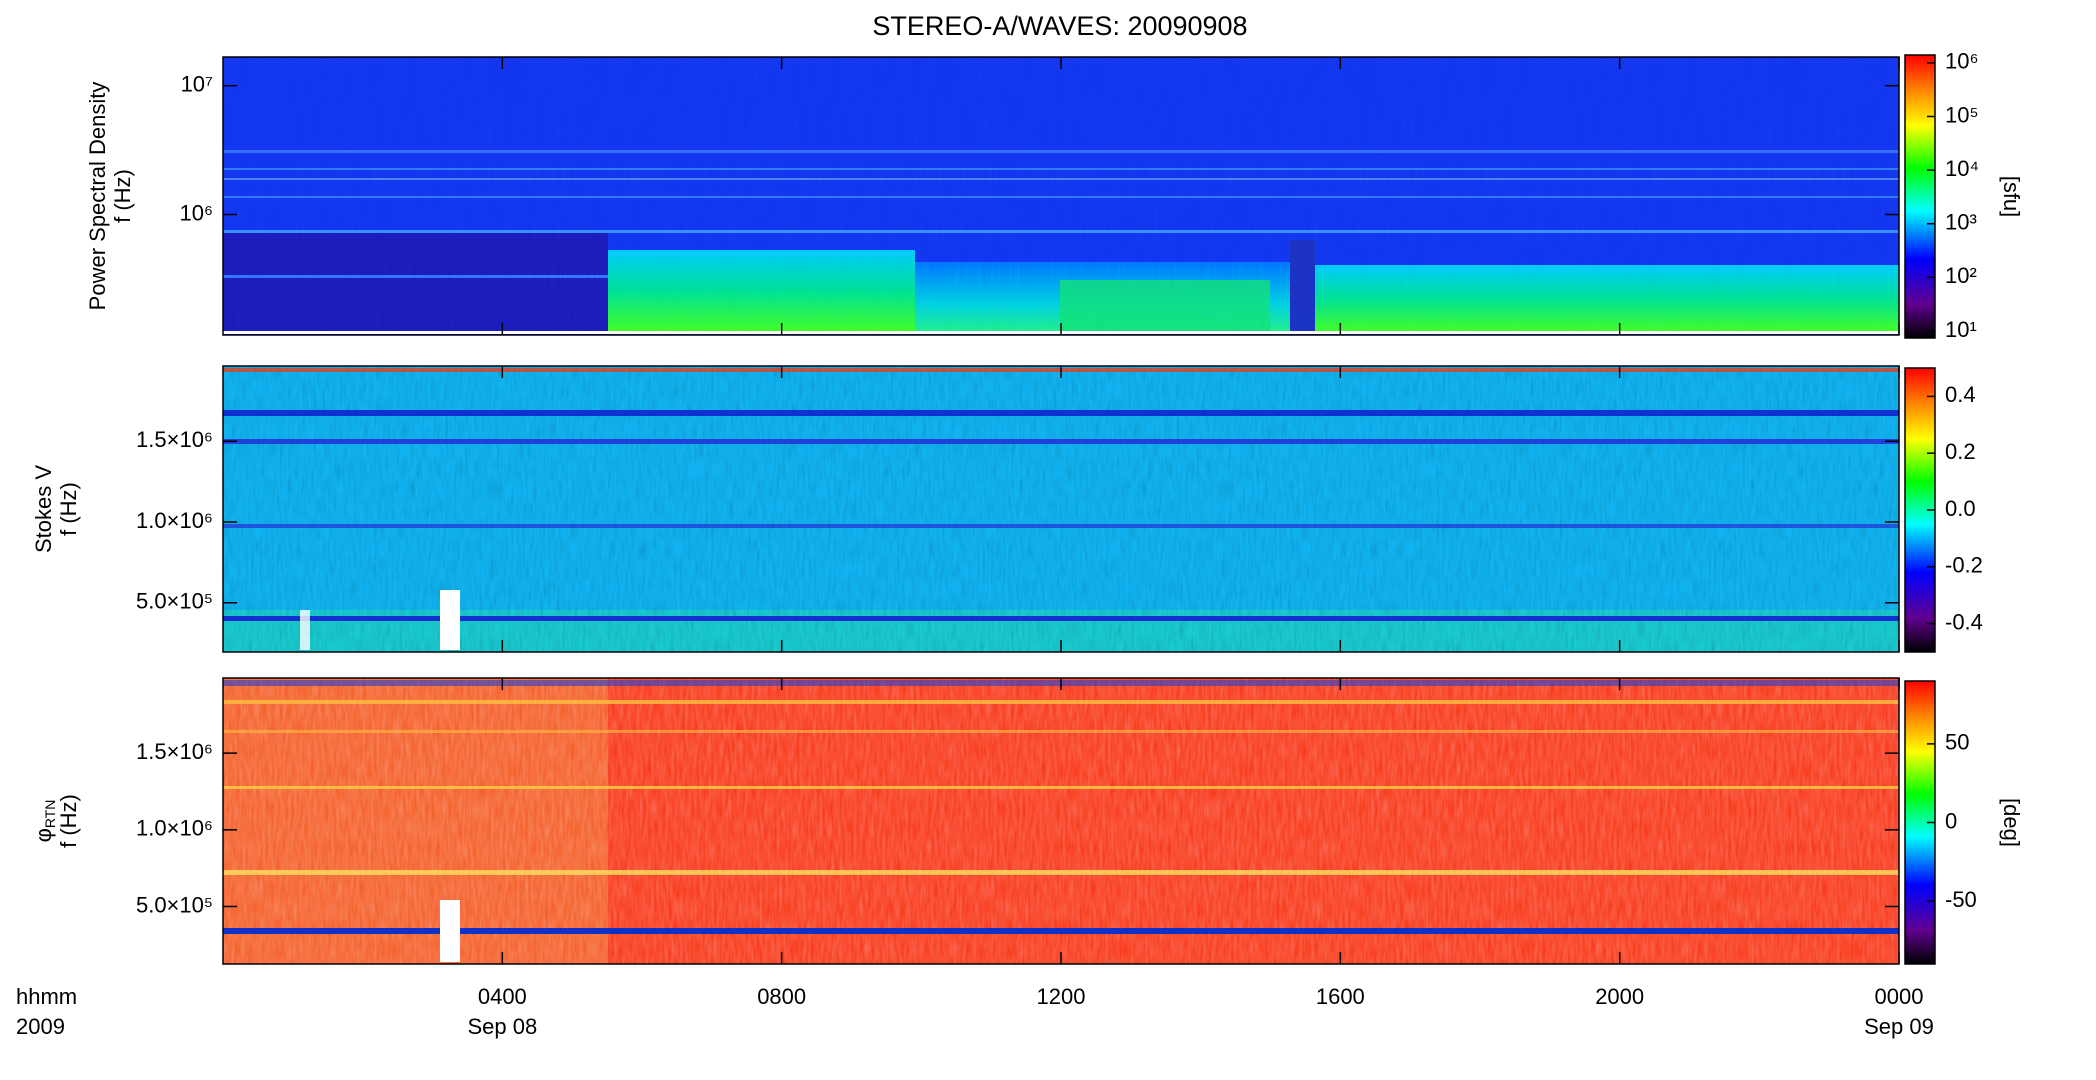 This screenshot has height=1080, width=2096. I want to click on year-label: 2009, so click(40, 1026).